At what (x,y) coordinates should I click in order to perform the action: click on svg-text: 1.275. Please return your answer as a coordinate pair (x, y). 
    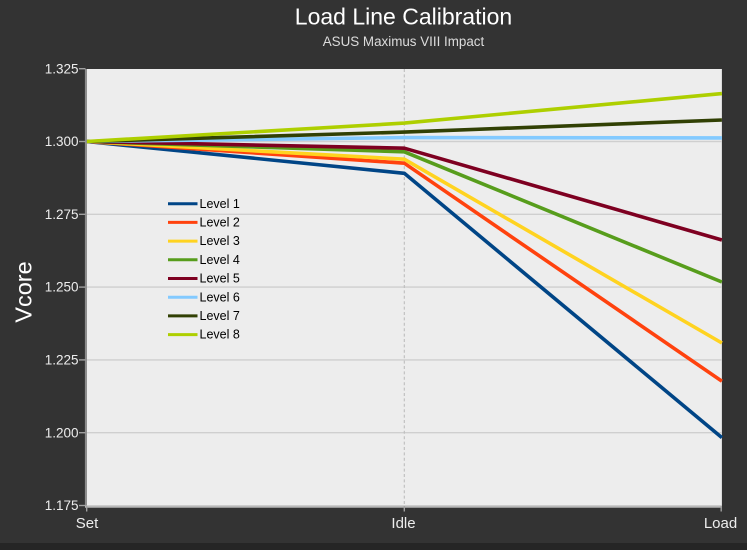
    Looking at the image, I should click on (62, 214).